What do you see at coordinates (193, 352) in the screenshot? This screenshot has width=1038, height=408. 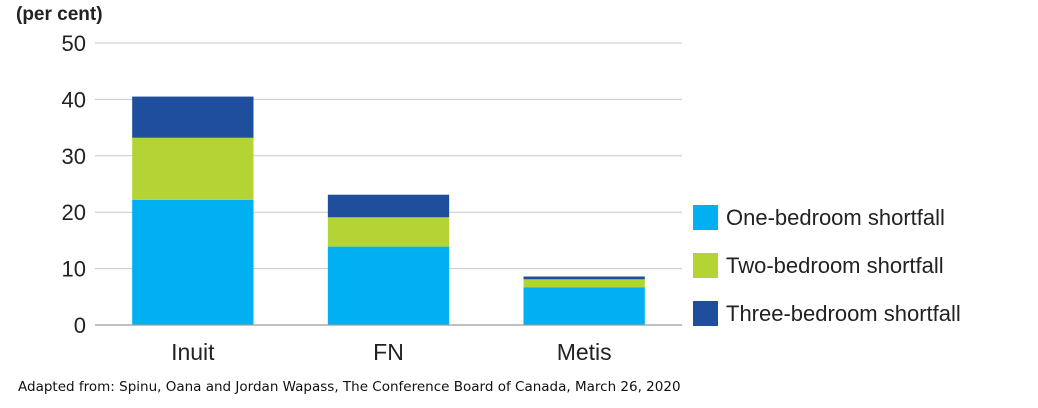 I see `category-label: Inuit` at bounding box center [193, 352].